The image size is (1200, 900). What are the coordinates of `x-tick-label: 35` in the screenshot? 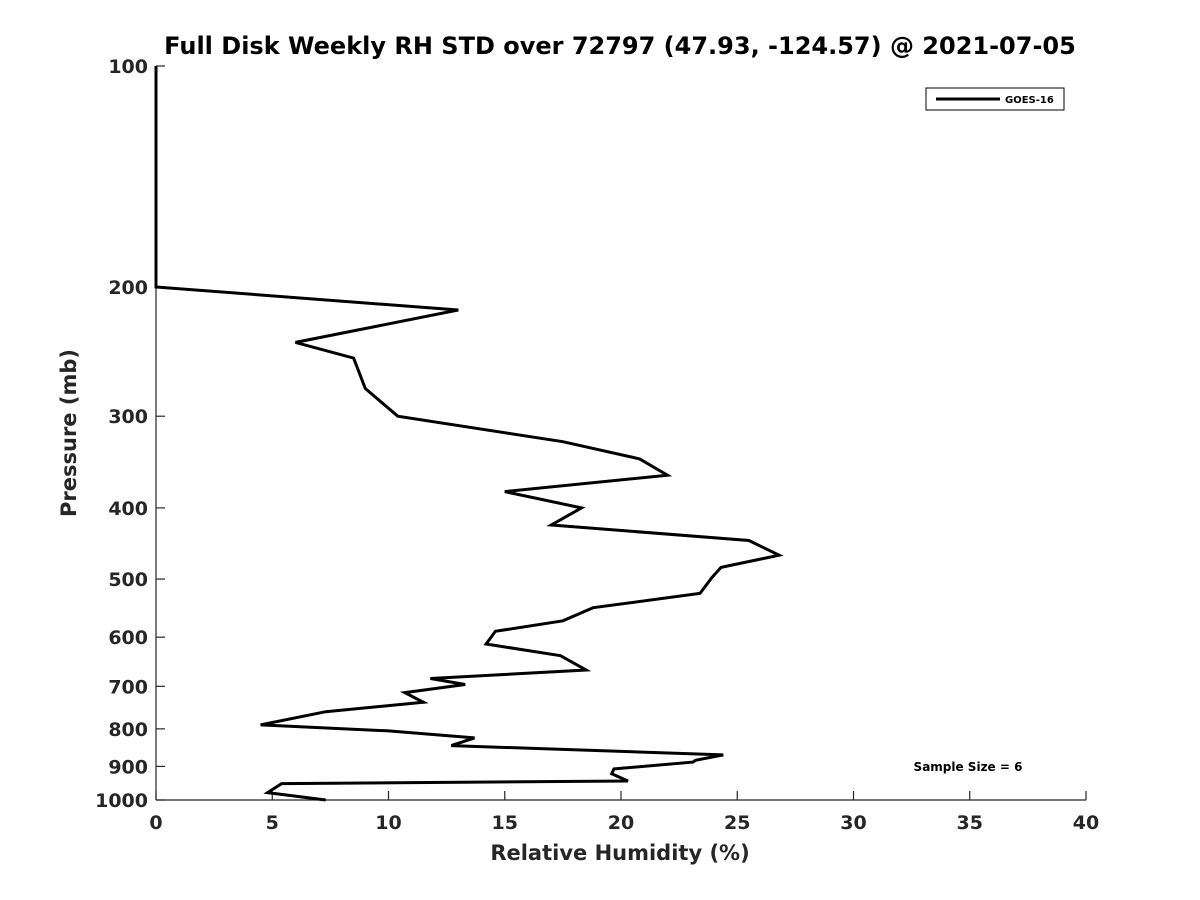 It's located at (970, 823).